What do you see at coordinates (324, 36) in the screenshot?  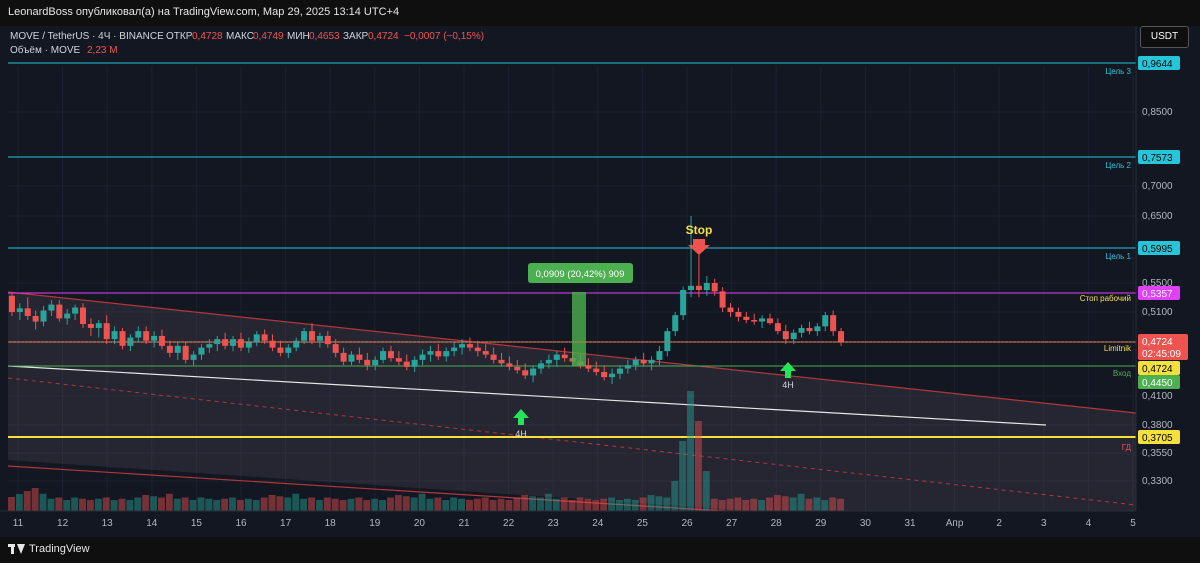 I see `low-value: 0,4653` at bounding box center [324, 36].